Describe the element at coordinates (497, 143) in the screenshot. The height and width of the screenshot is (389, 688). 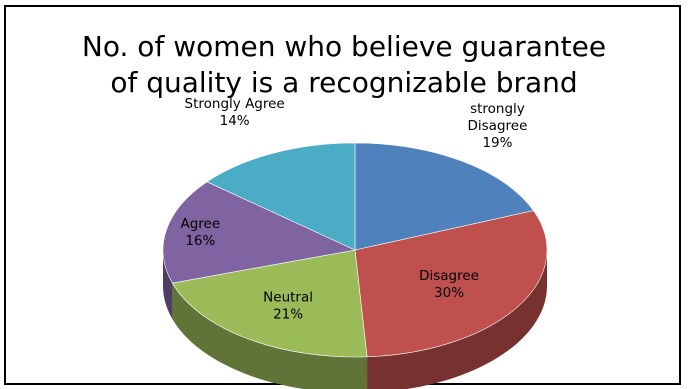
I see `pie-label-strongly-disagree-percent-label: 19%` at that location.